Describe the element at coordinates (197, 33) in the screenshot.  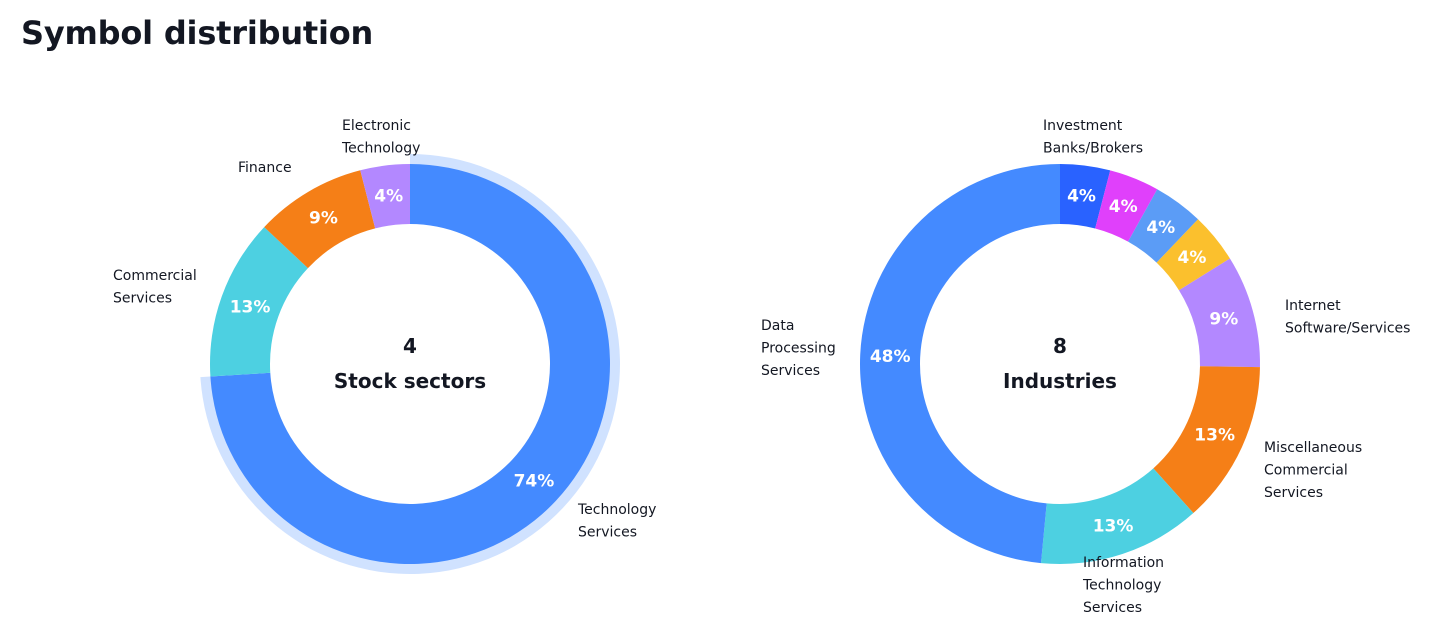
I see `page-title: Symbol distribution` at that location.